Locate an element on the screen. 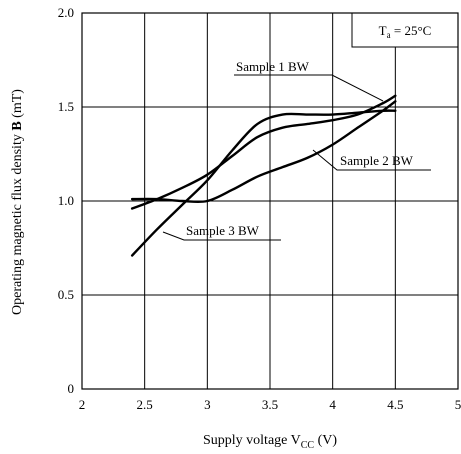 The height and width of the screenshot is (454, 461). y-axis-title-bold: B is located at coordinates (17, 125).